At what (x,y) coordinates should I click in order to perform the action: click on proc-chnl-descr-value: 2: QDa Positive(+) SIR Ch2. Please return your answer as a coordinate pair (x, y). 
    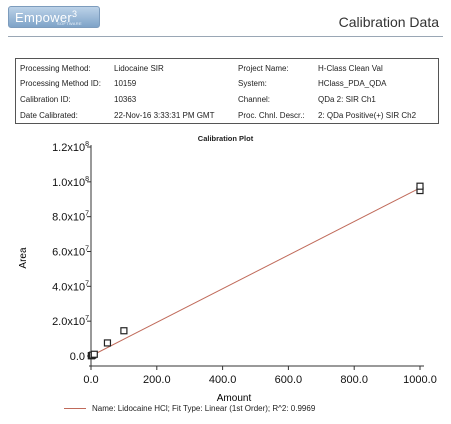
    Looking at the image, I should click on (367, 115).